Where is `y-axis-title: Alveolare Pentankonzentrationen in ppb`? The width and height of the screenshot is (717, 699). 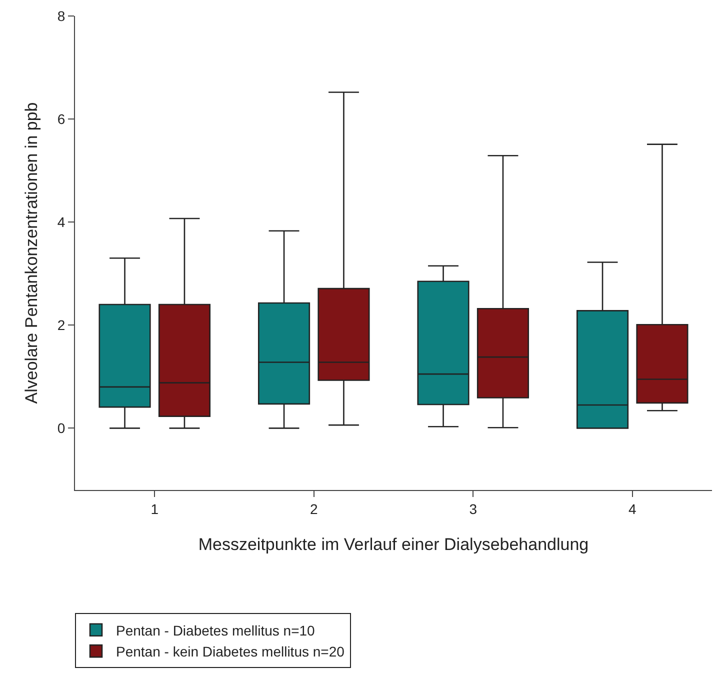
y-axis-title: Alveolare Pentankonzentrationen in ppb is located at coordinates (31, 253).